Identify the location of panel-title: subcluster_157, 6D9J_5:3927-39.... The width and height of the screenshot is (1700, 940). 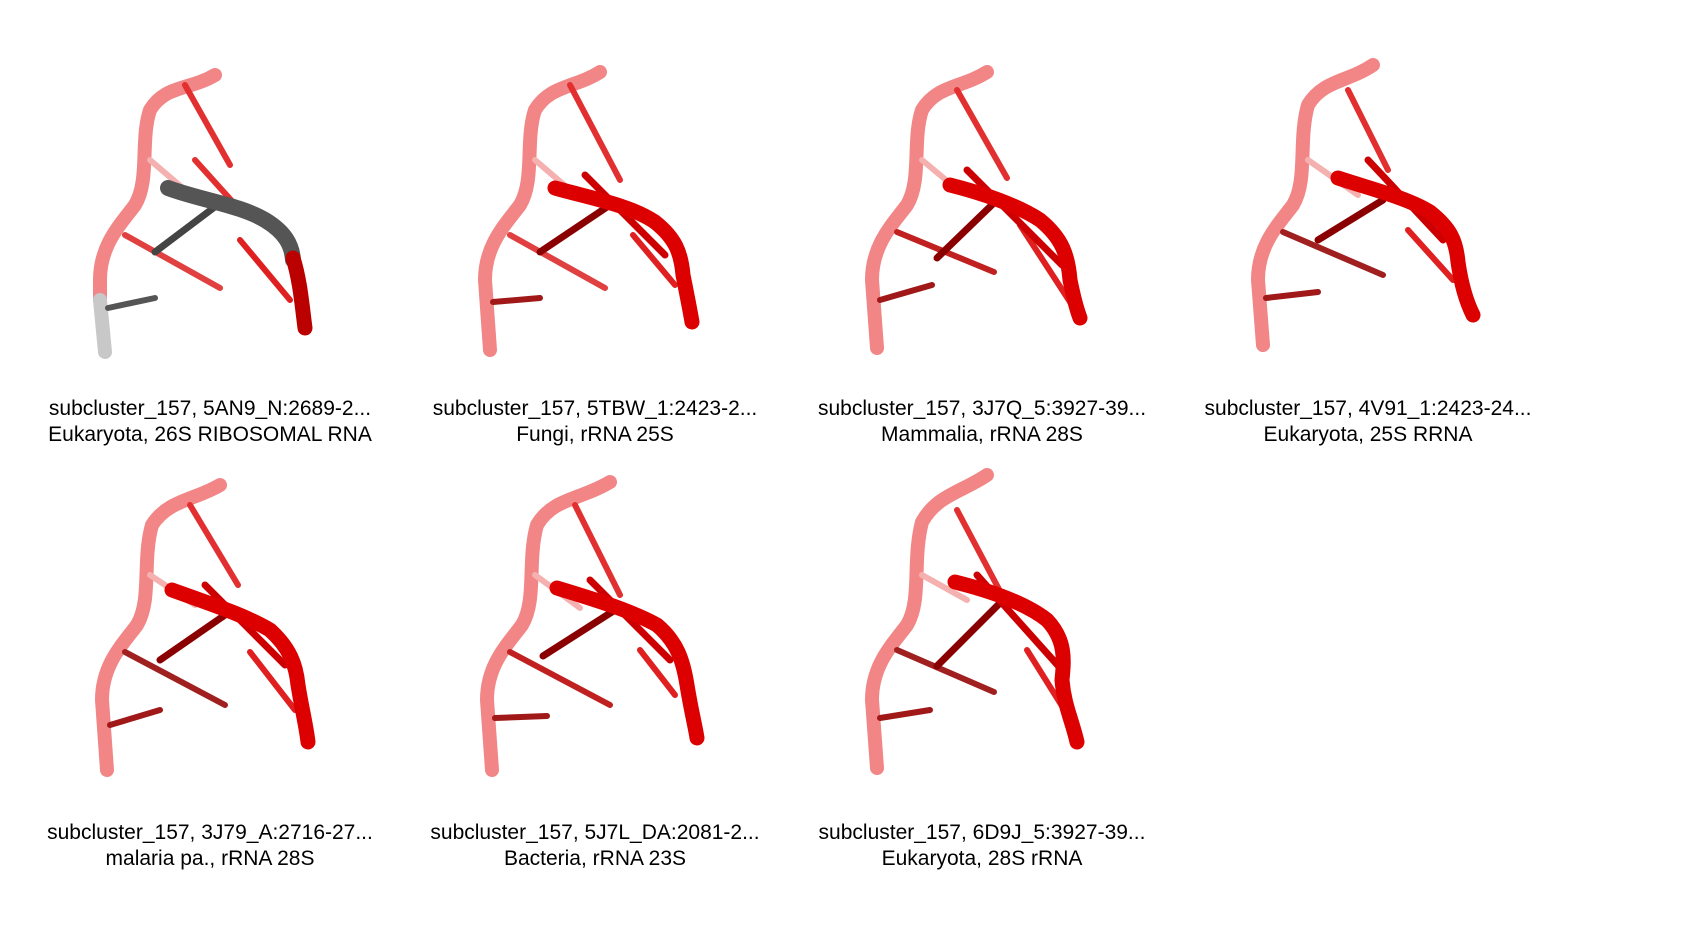
(982, 832).